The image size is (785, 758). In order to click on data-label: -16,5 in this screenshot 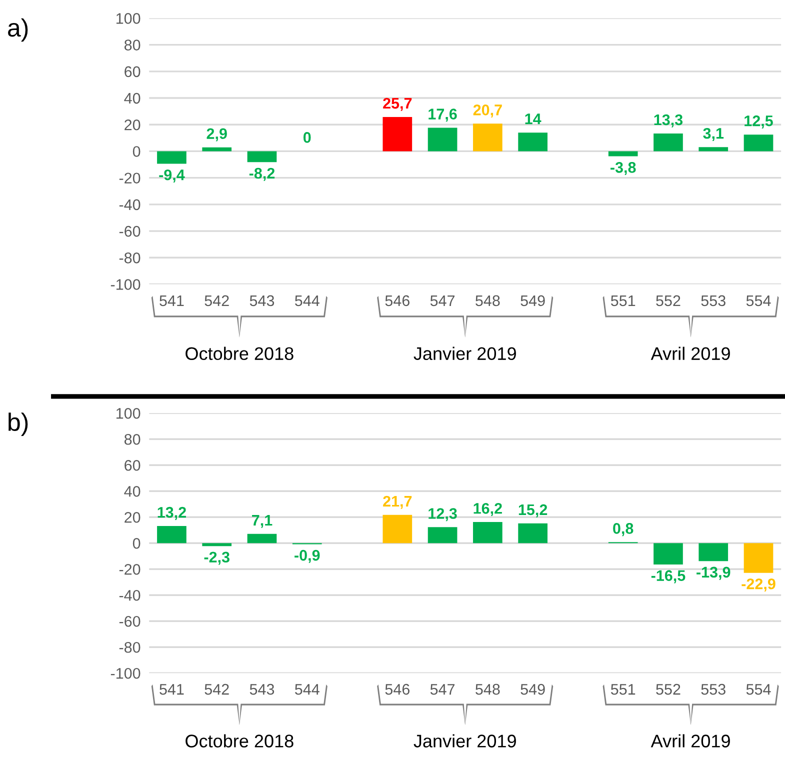, I will do `click(668, 577)`.